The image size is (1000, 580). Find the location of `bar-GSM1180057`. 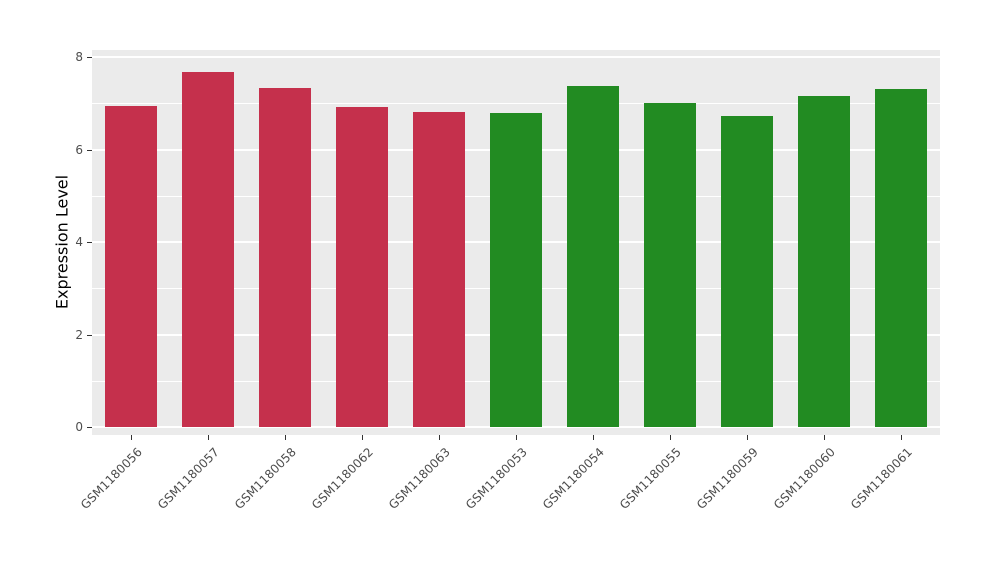

bar-GSM1180057 is located at coordinates (208, 249).